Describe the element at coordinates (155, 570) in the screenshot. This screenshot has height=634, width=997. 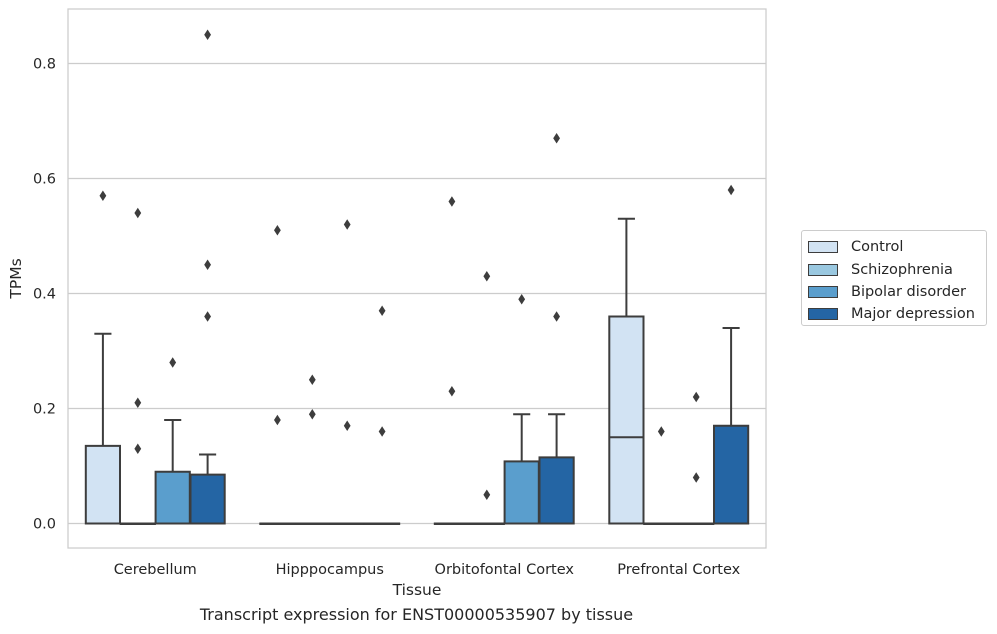
I see `x-tick-label: Cerebellum` at that location.